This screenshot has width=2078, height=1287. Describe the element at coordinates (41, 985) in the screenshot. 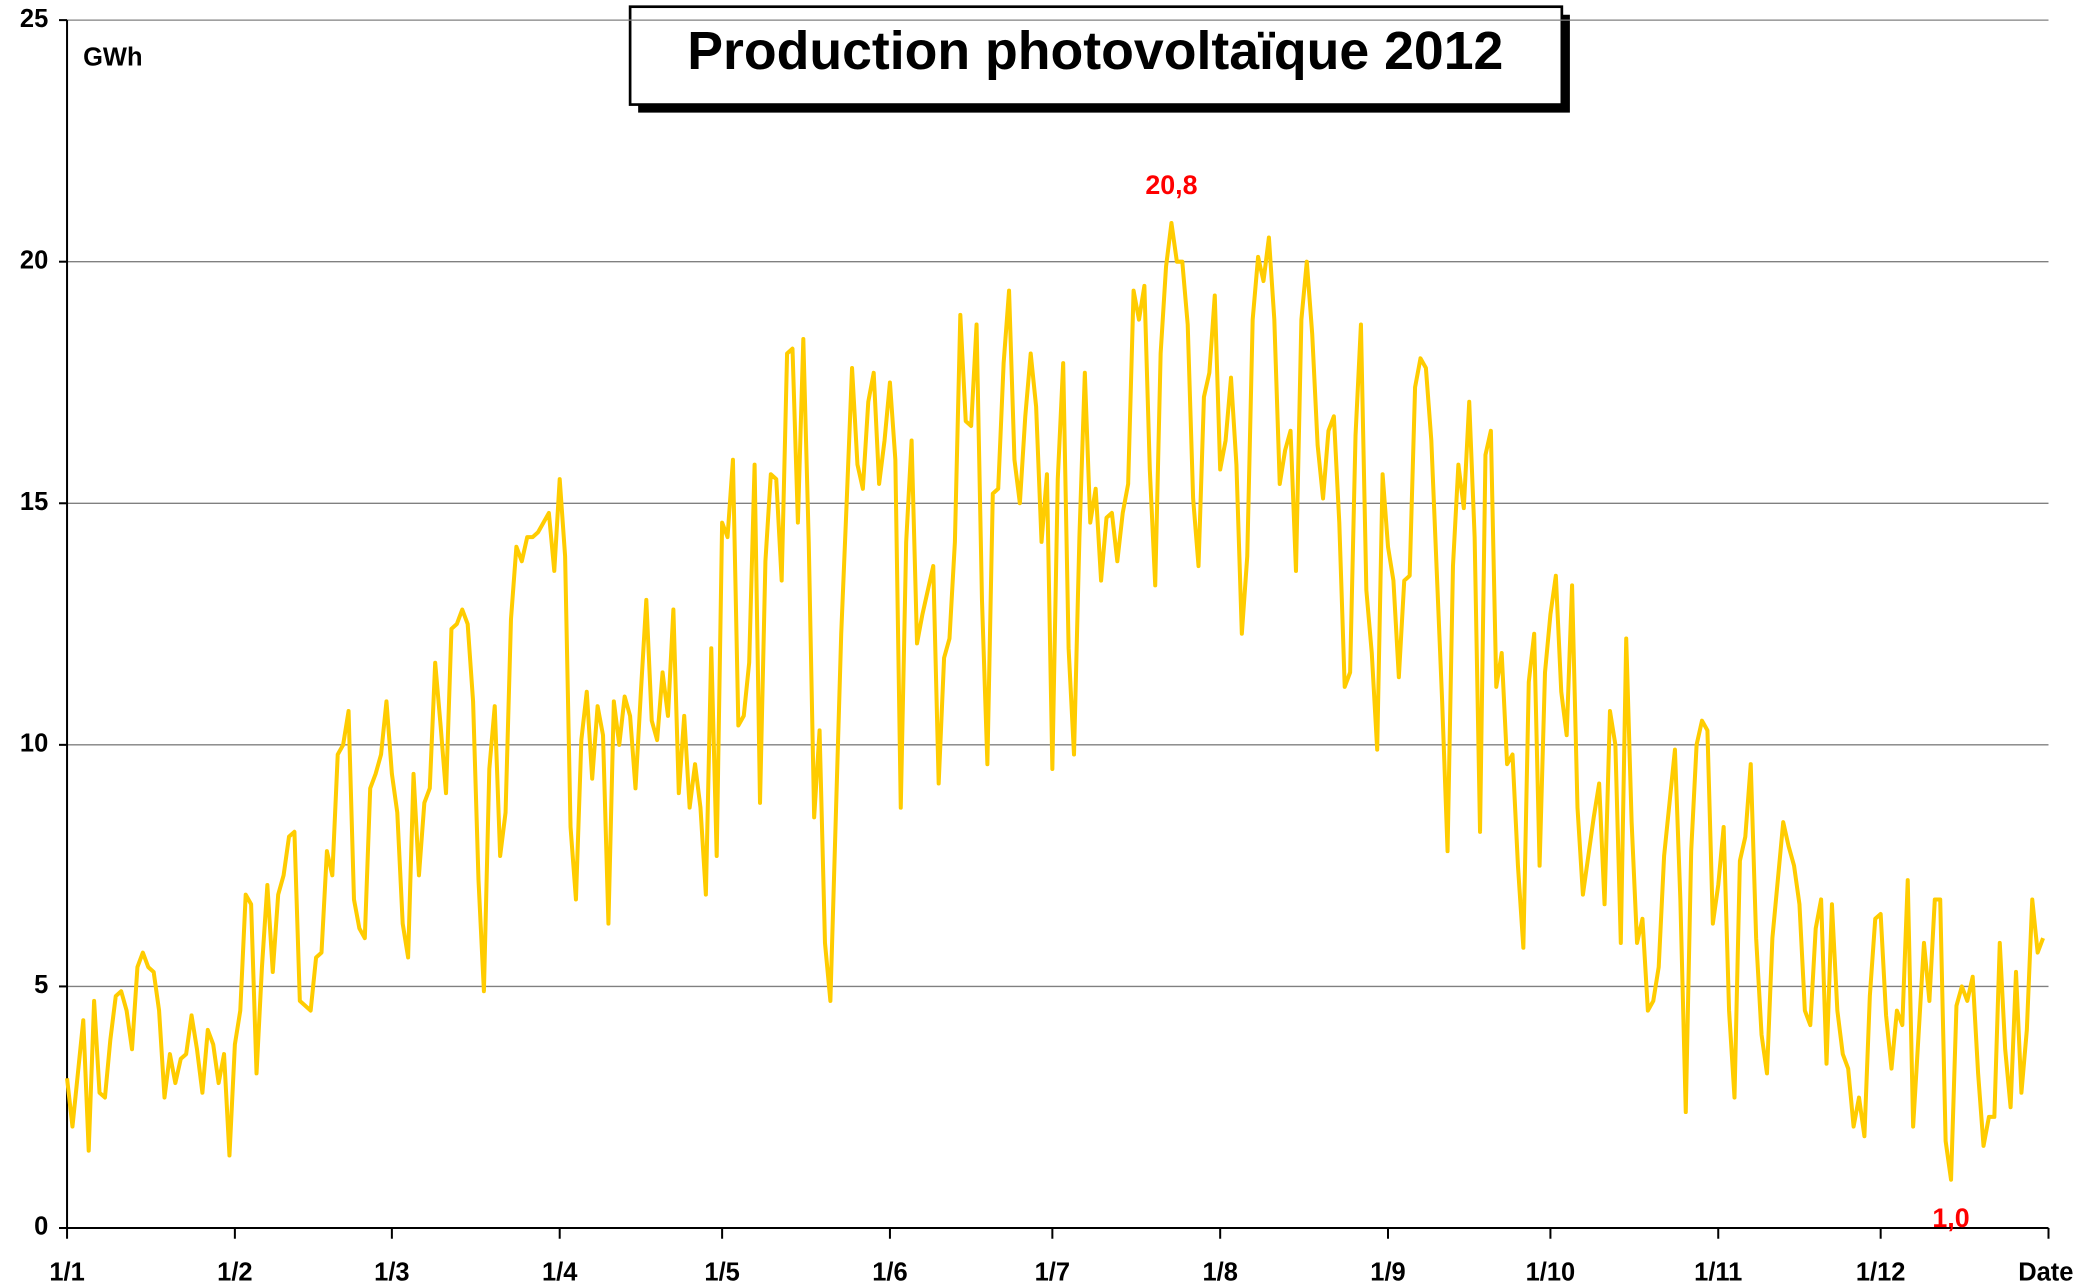

I see `y-tick-label: 5` at that location.